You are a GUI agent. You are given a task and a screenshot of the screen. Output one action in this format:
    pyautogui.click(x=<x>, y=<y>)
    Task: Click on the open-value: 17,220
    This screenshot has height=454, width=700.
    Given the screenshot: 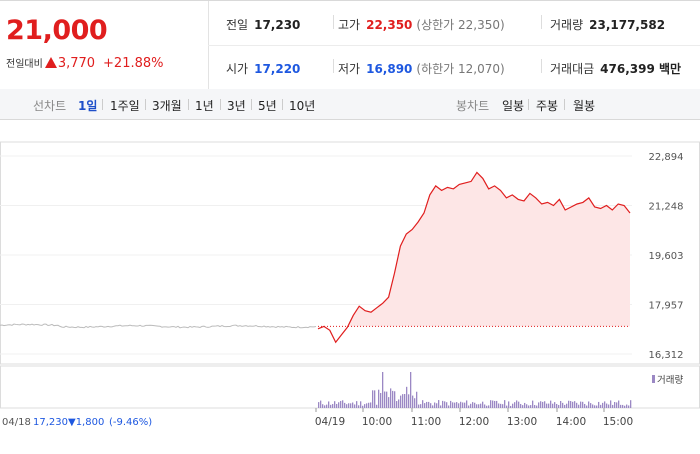 What is the action you would take?
    pyautogui.click(x=277, y=69)
    